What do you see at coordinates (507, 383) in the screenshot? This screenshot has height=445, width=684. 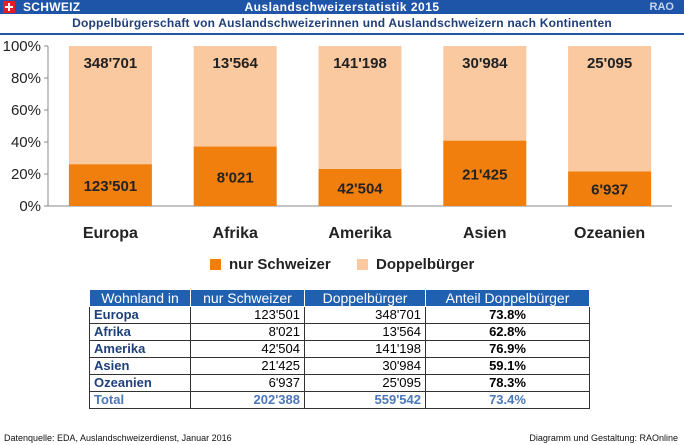 I see `row-anteil: 78.3%` at bounding box center [507, 383].